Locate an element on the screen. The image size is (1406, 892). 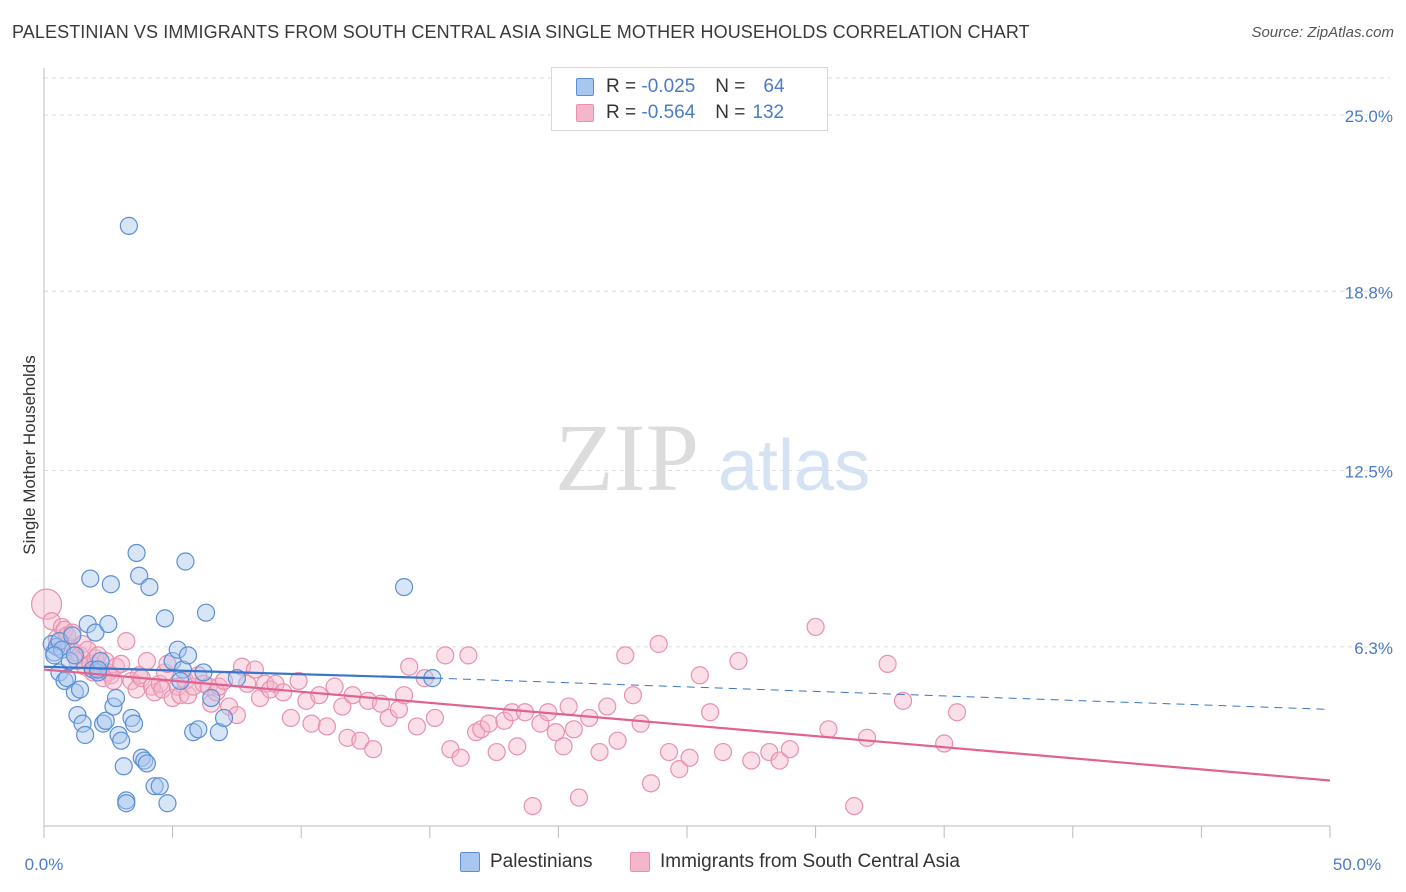
y-tick-label: 12.5% is located at coordinates (1369, 471).